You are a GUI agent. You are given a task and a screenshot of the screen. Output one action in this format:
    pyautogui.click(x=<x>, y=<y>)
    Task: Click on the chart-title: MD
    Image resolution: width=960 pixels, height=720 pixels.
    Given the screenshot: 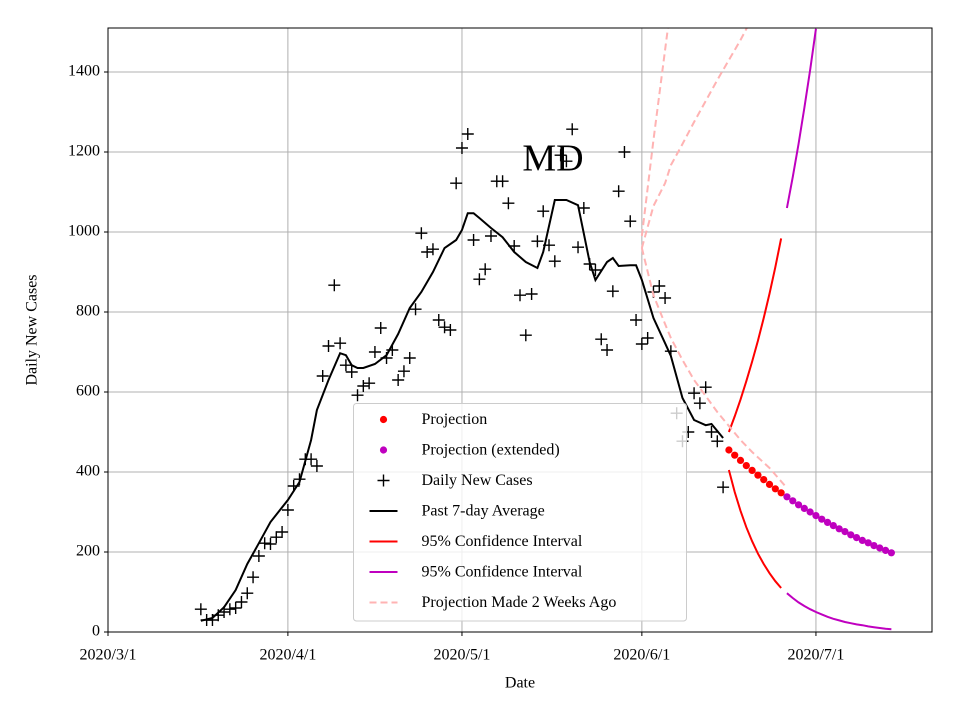 What is the action you would take?
    pyautogui.click(x=552, y=159)
    